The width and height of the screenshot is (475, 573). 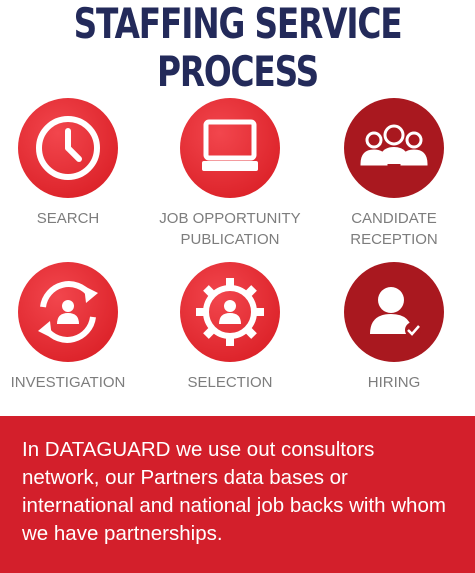 I want to click on step-label: INVESTIGATION, so click(x=68, y=382).